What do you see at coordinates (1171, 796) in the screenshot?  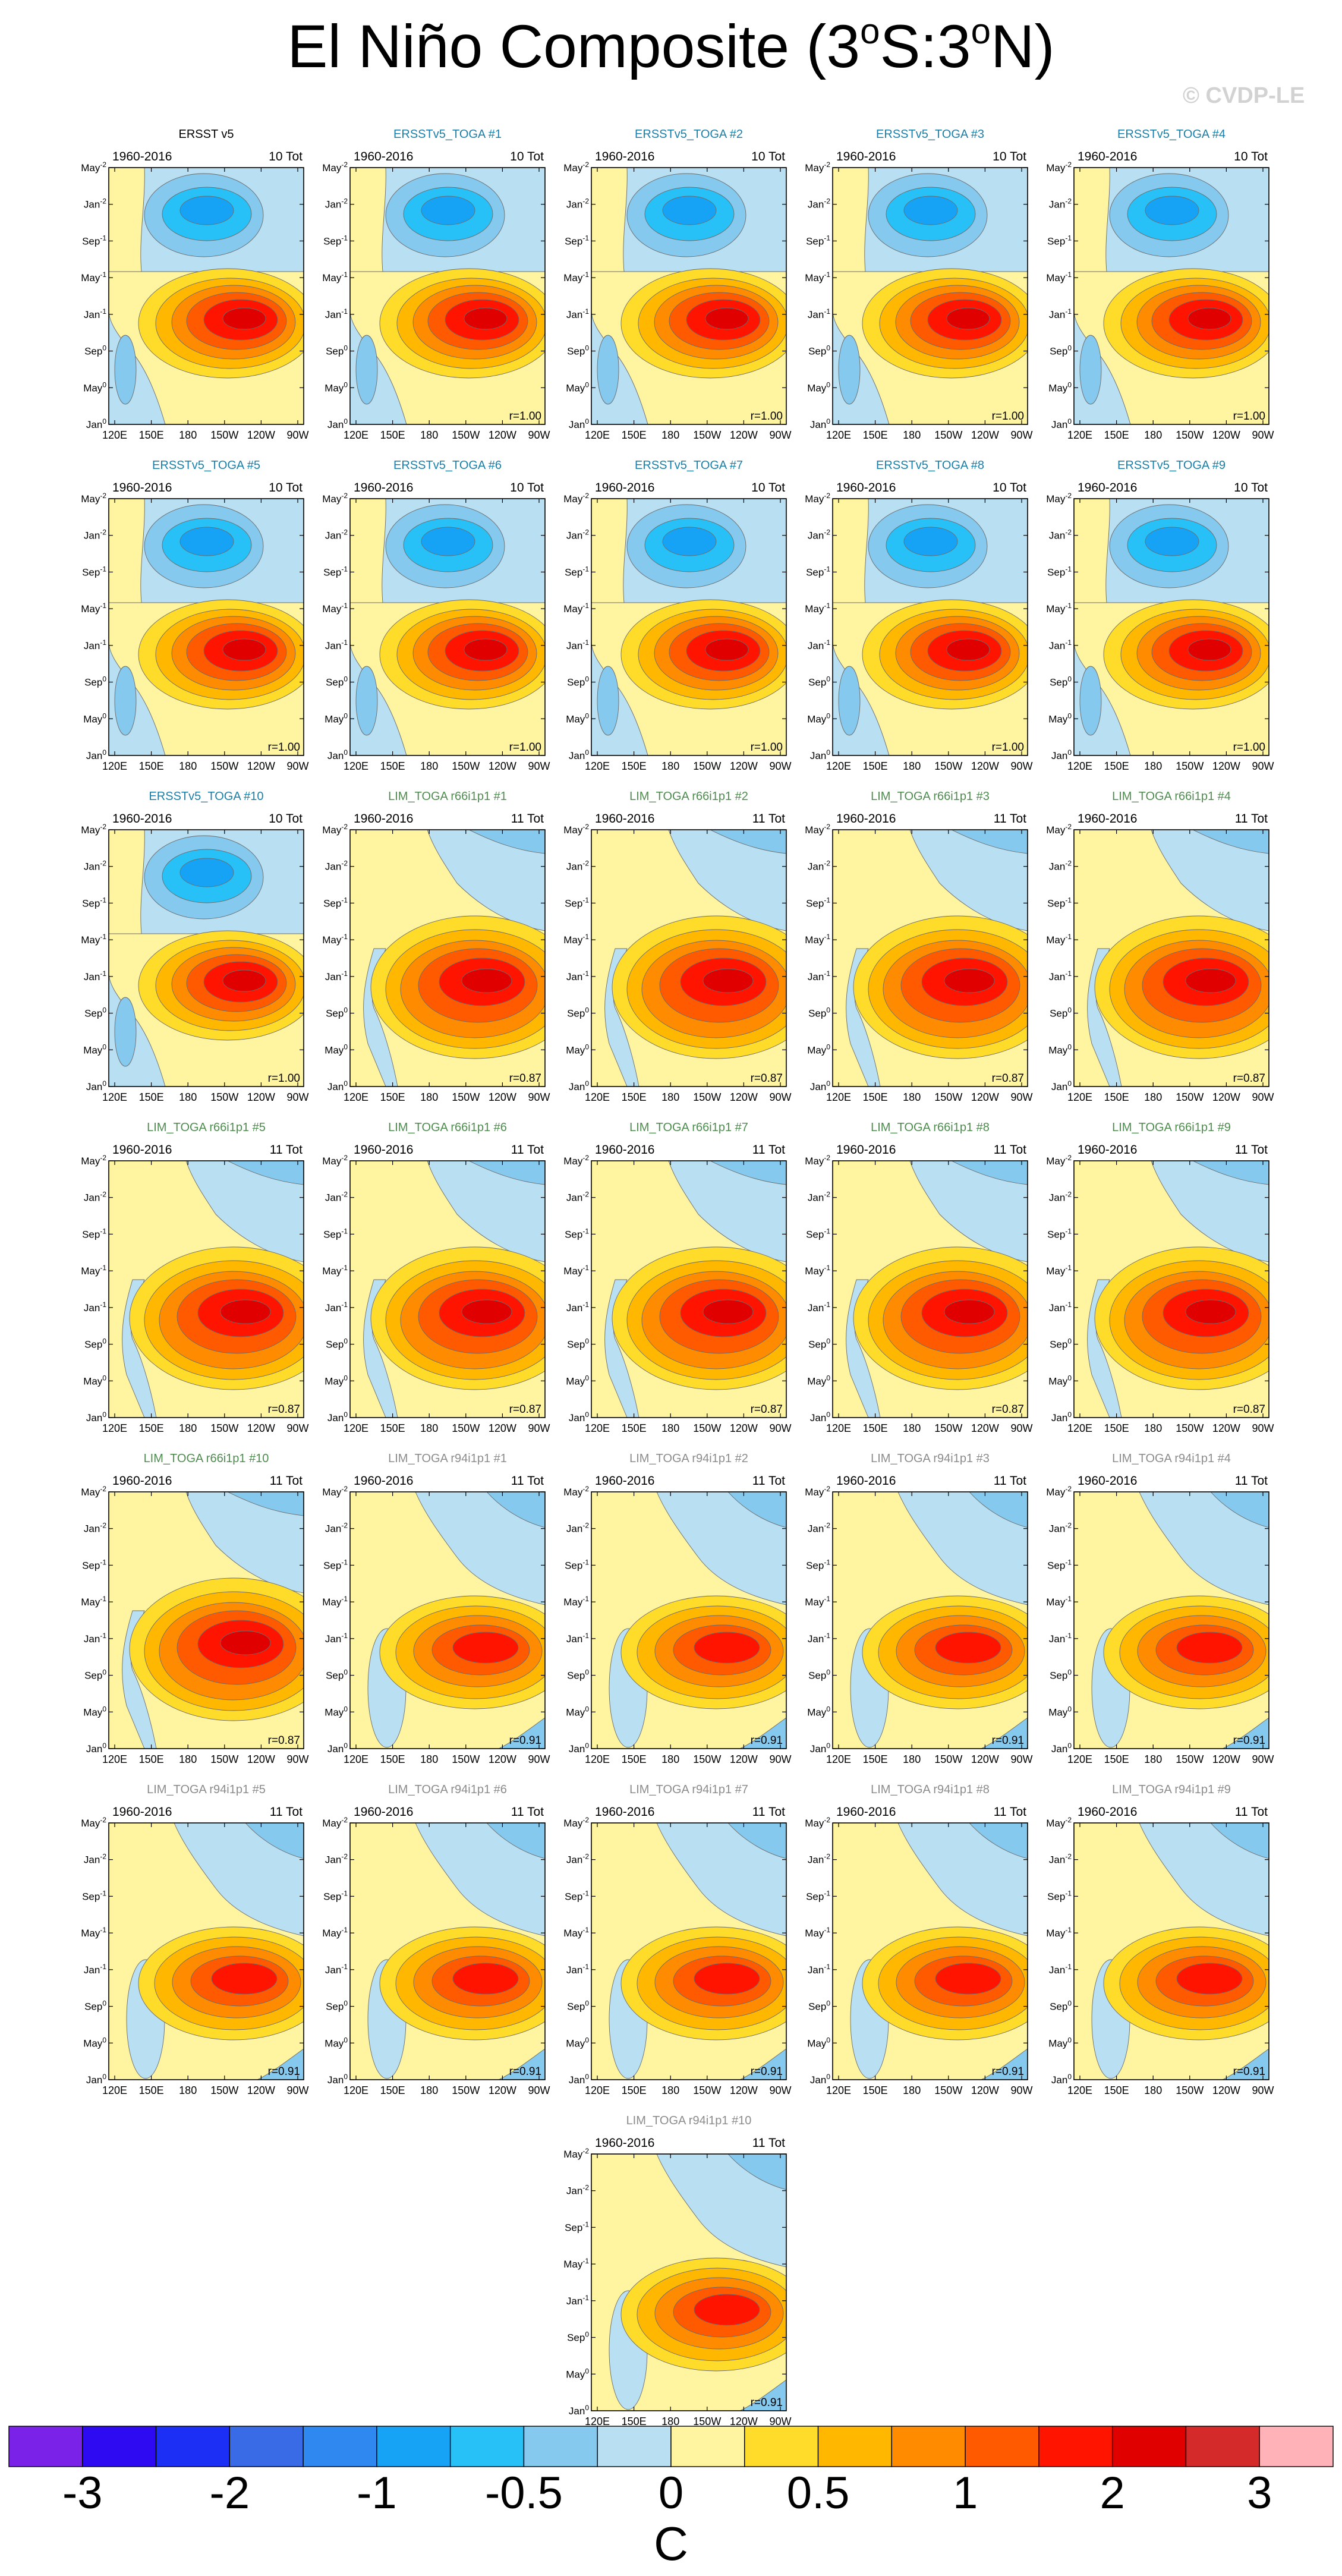 I see `panel-title: LIM_TOGA r66i1p1 #4` at bounding box center [1171, 796].